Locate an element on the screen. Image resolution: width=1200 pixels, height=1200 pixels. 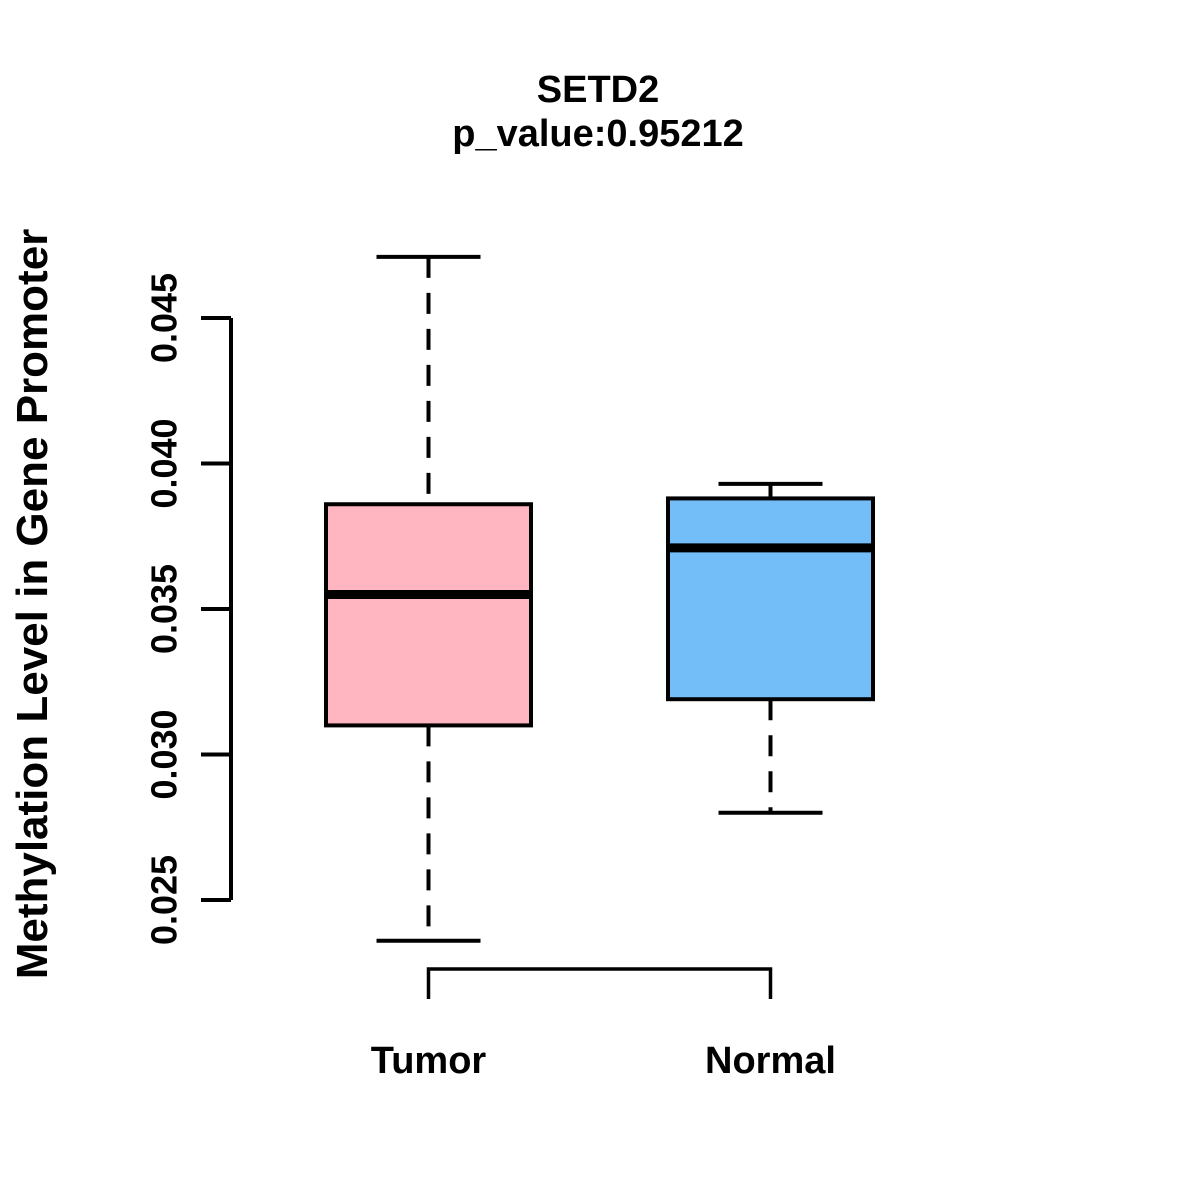
boxplot-tumor: Tumor is located at coordinates (428, 668).